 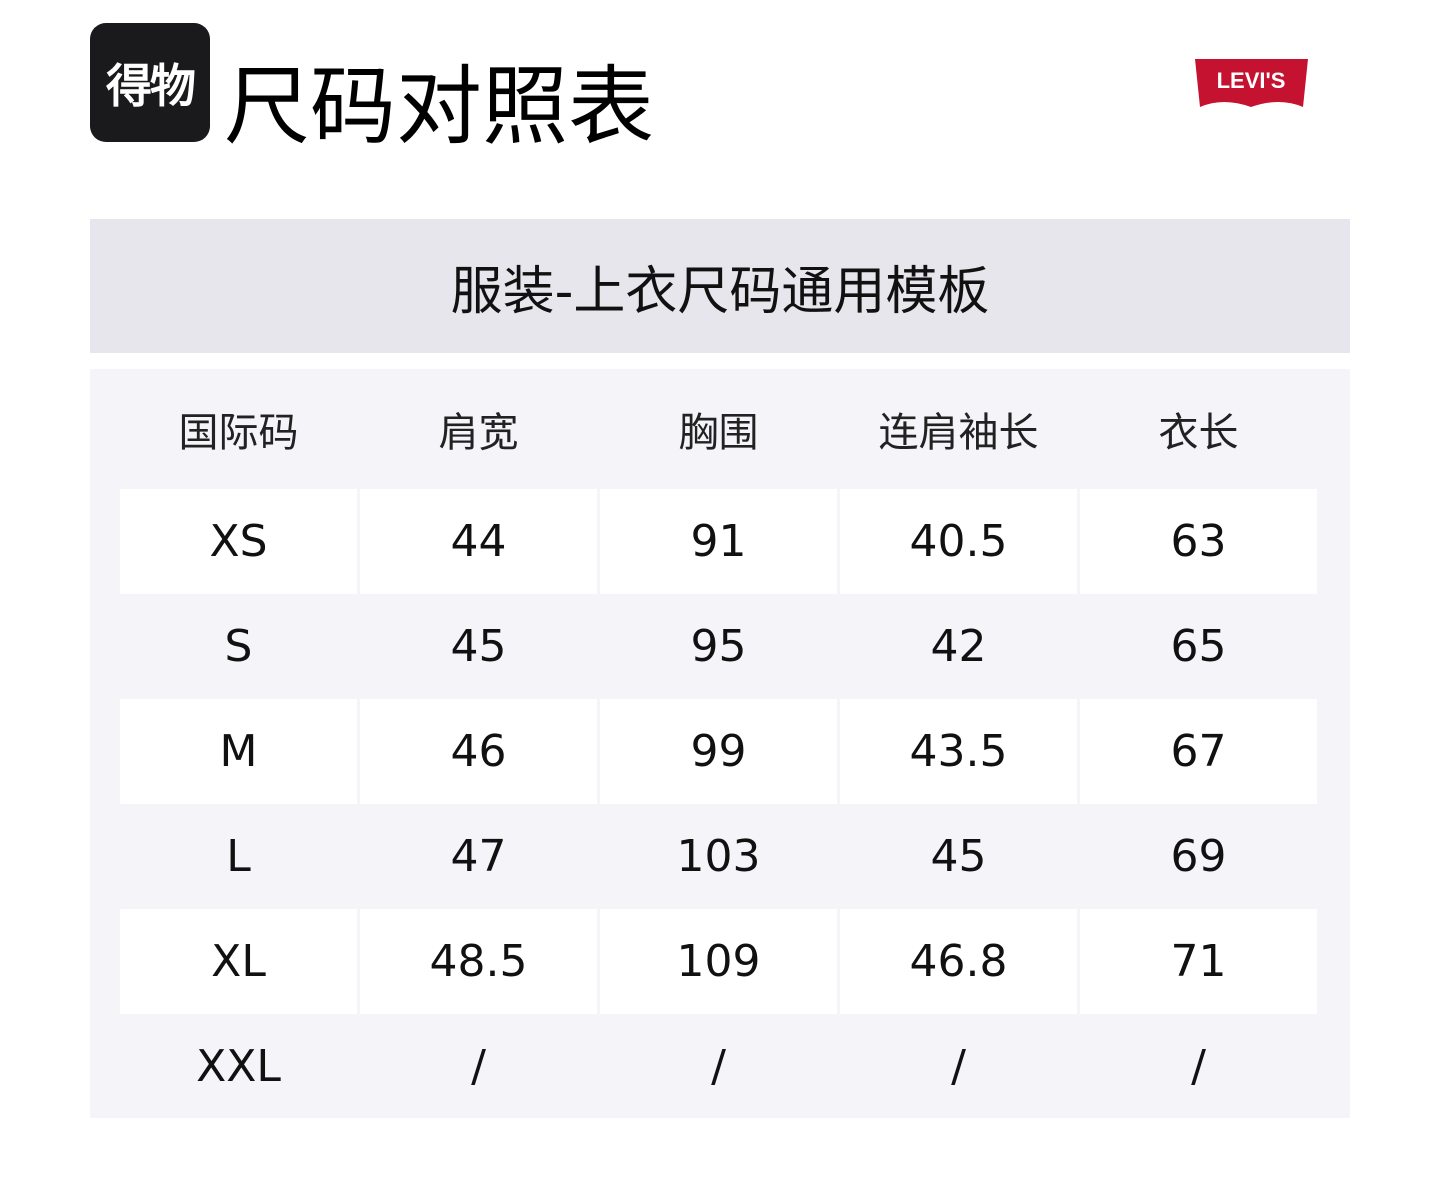 What do you see at coordinates (478, 751) in the screenshot?
I see `table-cell: 46` at bounding box center [478, 751].